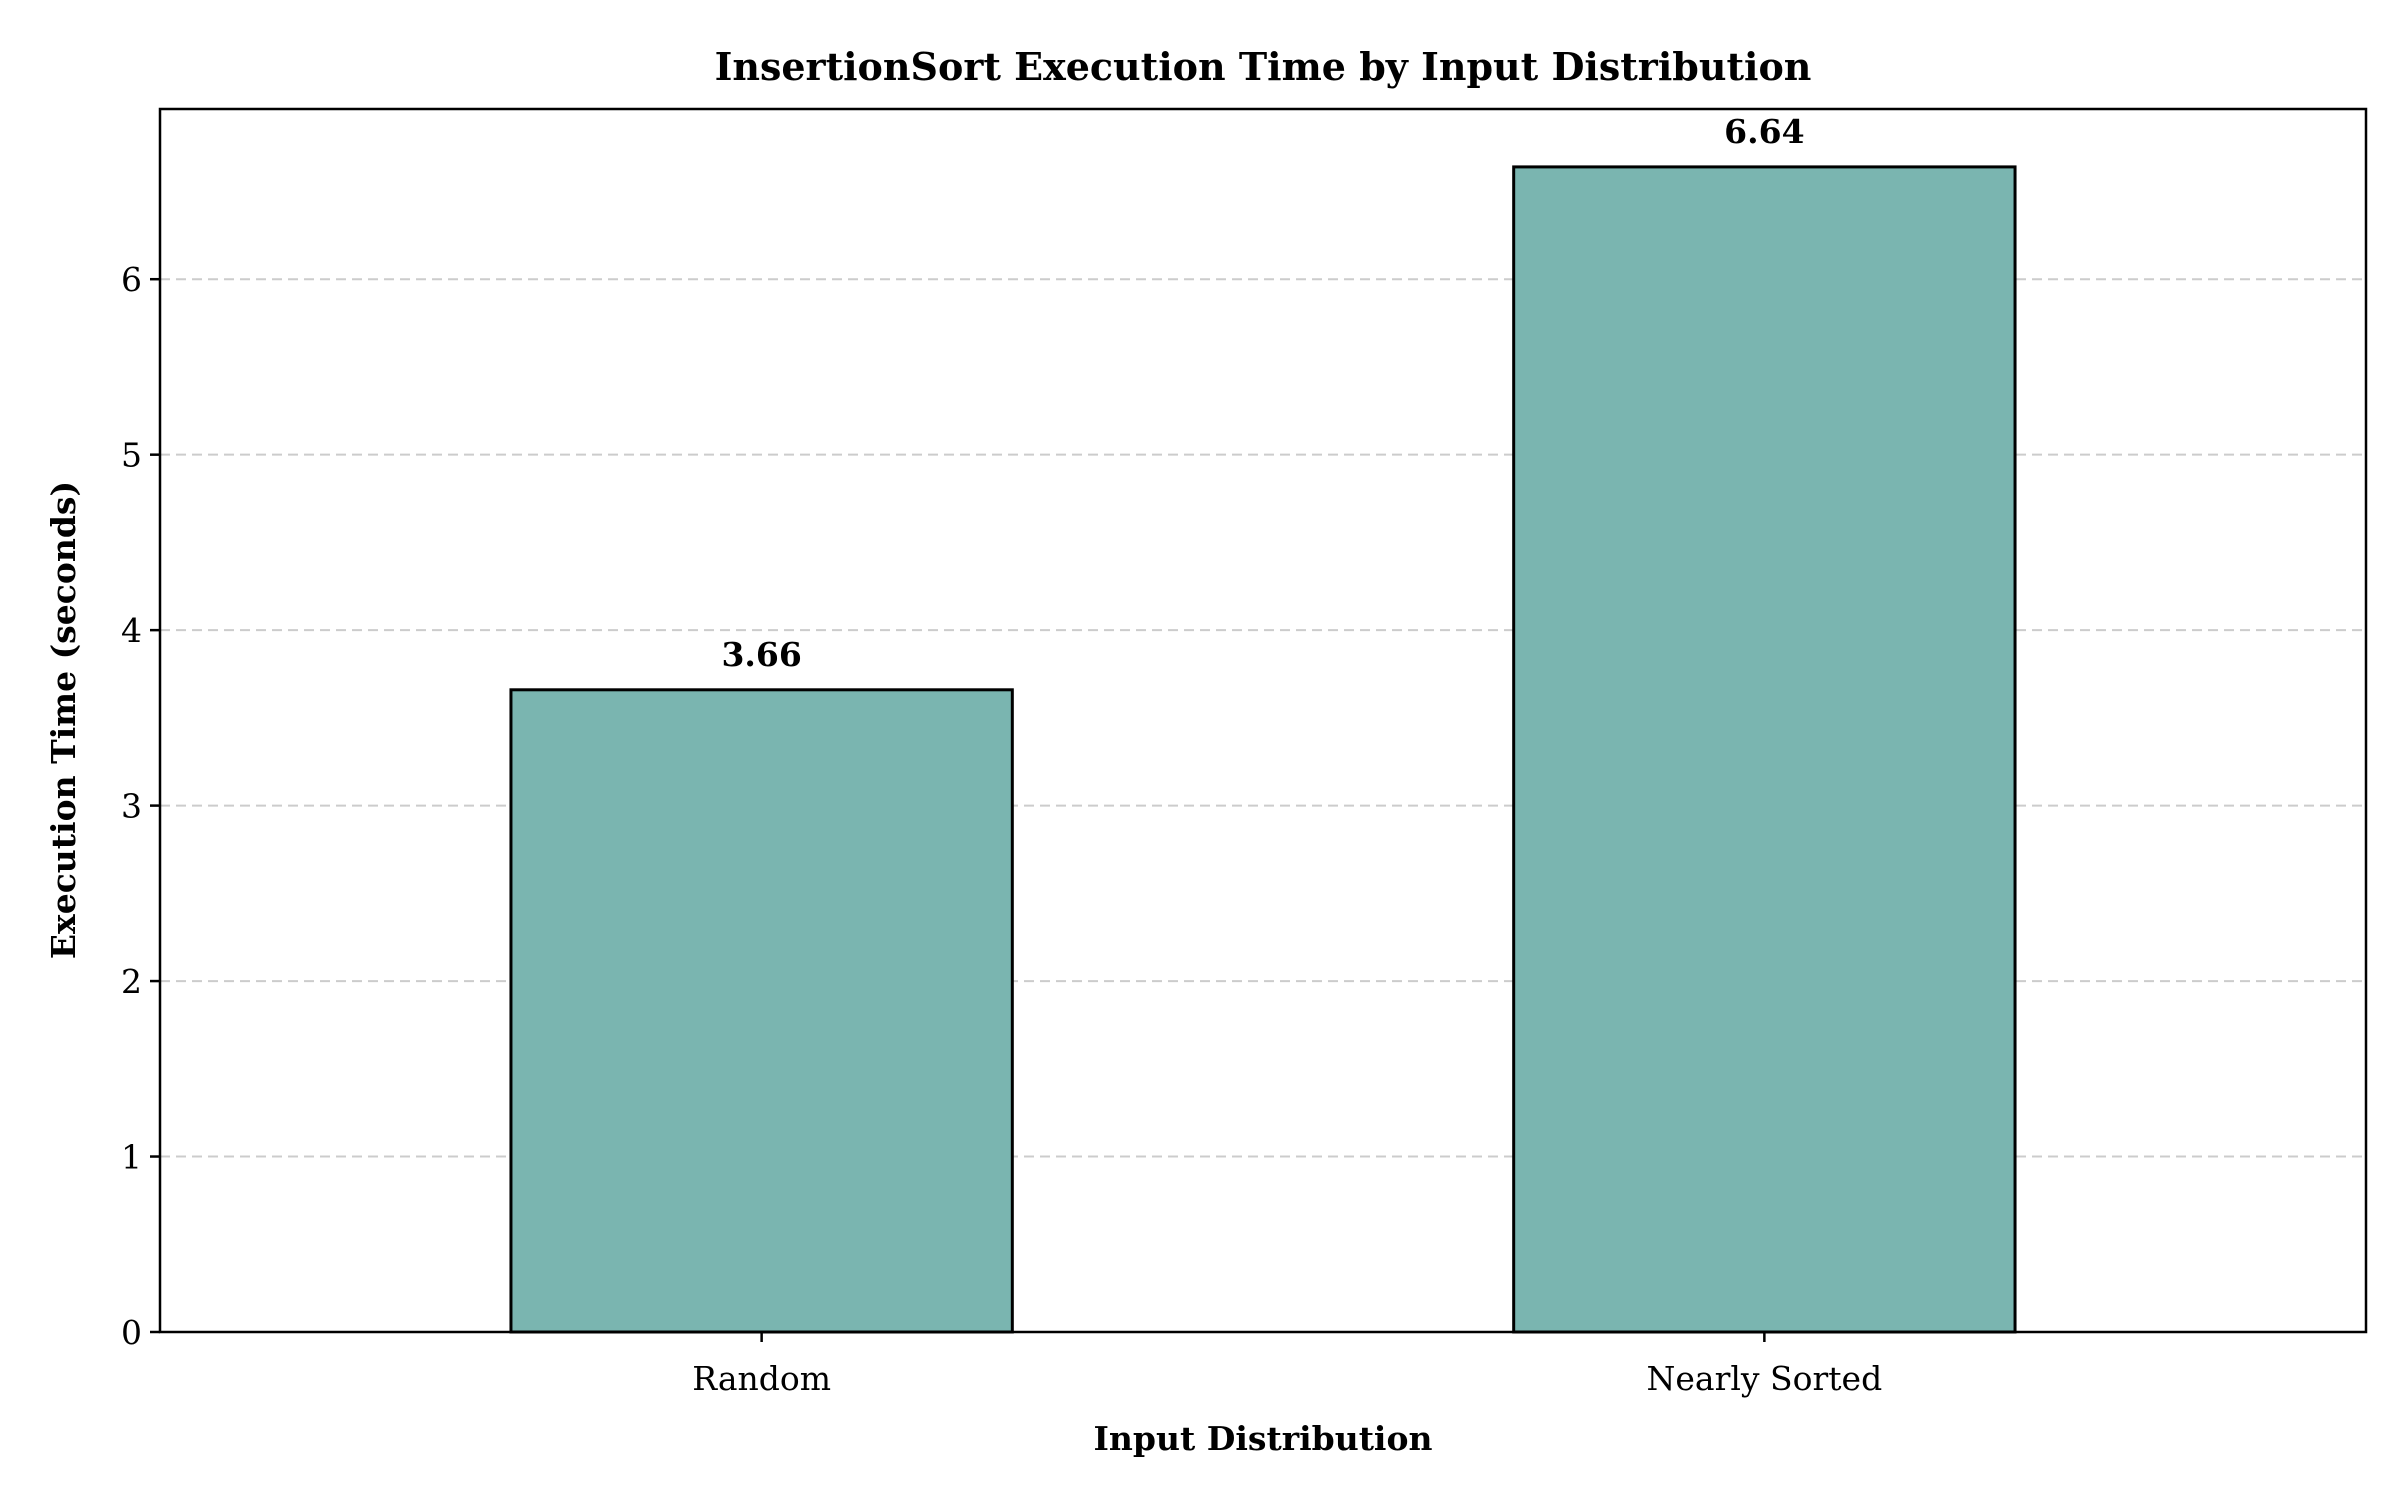 The height and width of the screenshot is (1500, 2400). What do you see at coordinates (63, 720) in the screenshot?
I see `y-axis-label: Execution Time (seconds)` at bounding box center [63, 720].